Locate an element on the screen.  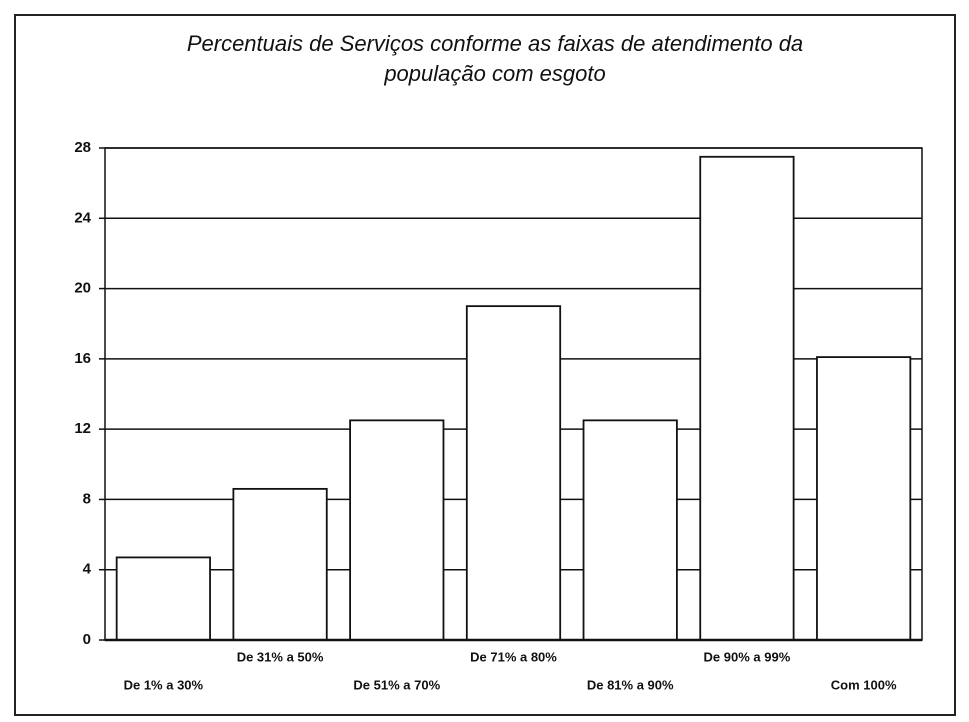
chart-title: população com esgoto is located at coordinates (494, 73).